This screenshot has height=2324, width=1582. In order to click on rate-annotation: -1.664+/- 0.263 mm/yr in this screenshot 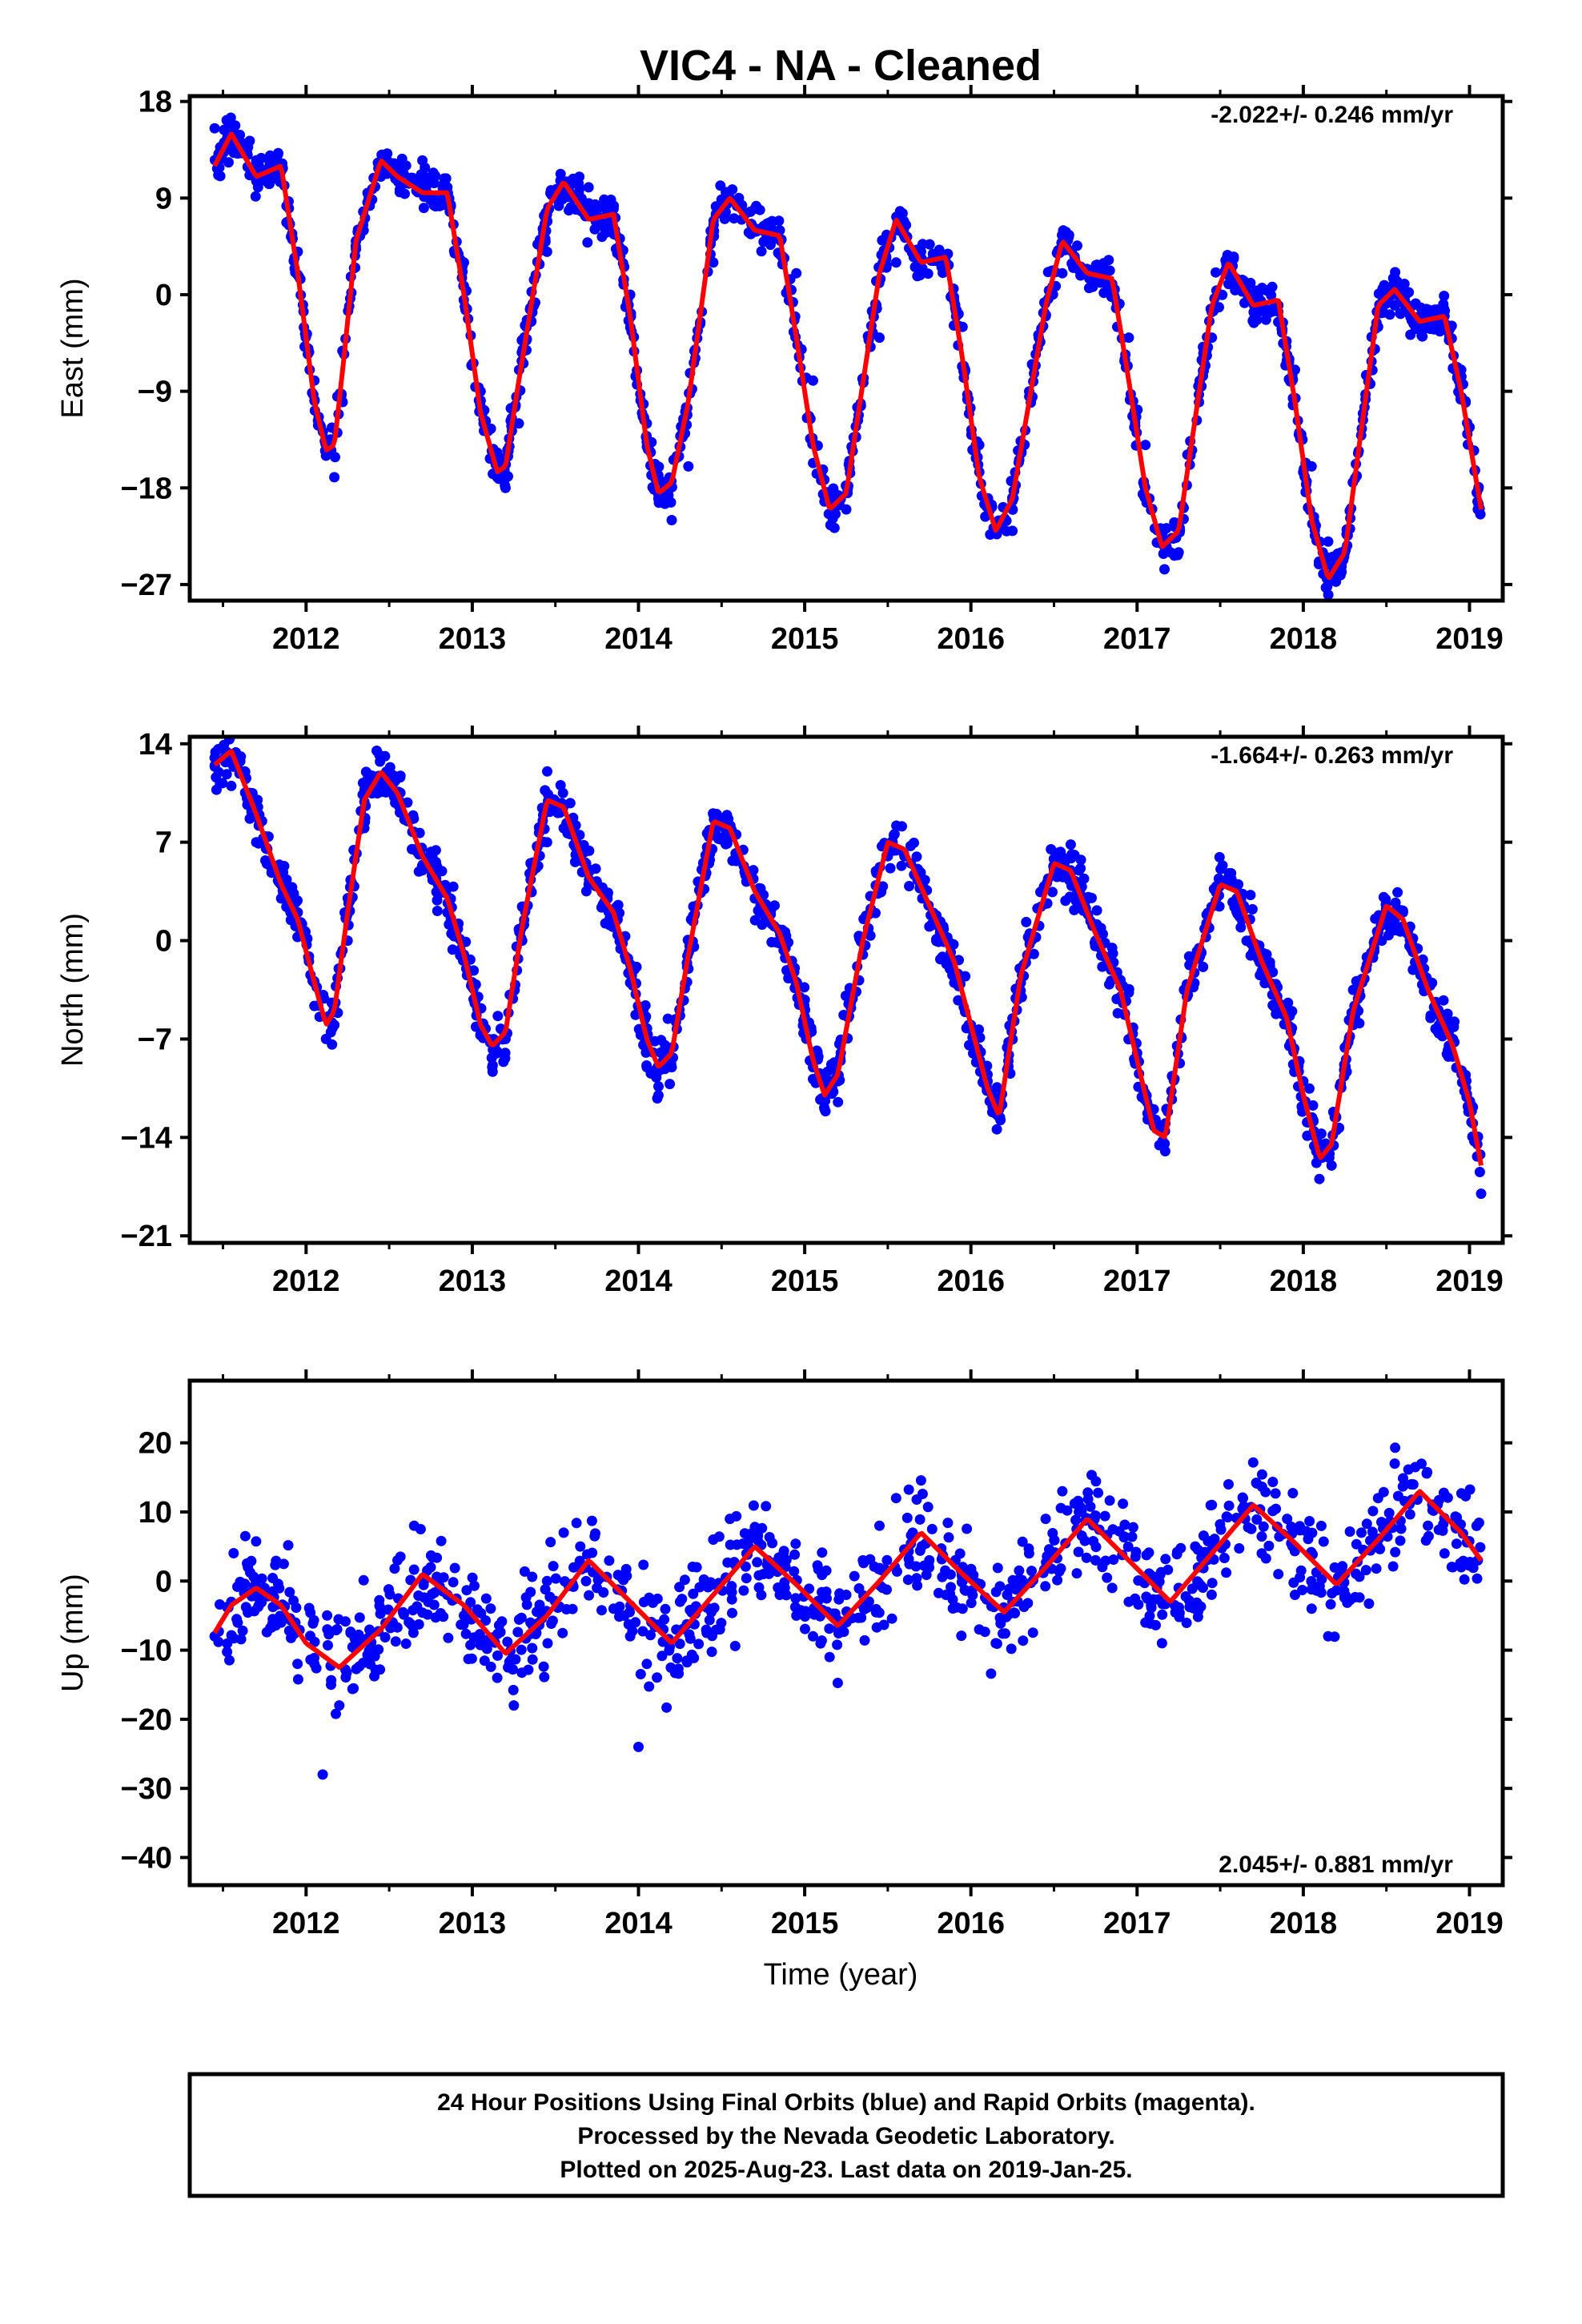, I will do `click(1332, 755)`.